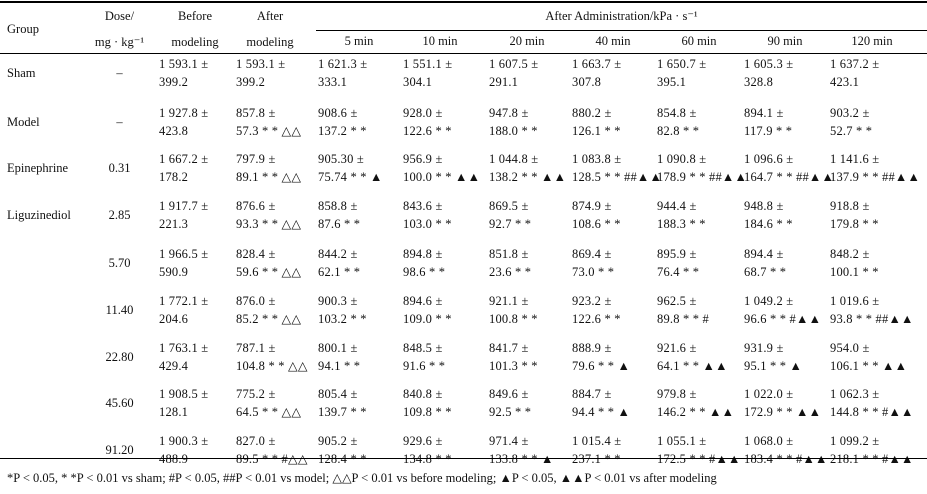 Image resolution: width=927 pixels, height=494 pixels. Describe the element at coordinates (851, 131) in the screenshot. I see `cell-sd: 52.7 * *` at that location.